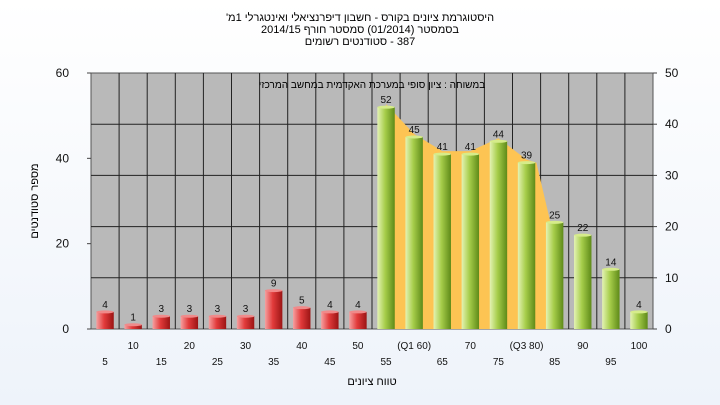 The image size is (720, 405). What do you see at coordinates (274, 284) in the screenshot?
I see `bar-value-label: 9` at bounding box center [274, 284].